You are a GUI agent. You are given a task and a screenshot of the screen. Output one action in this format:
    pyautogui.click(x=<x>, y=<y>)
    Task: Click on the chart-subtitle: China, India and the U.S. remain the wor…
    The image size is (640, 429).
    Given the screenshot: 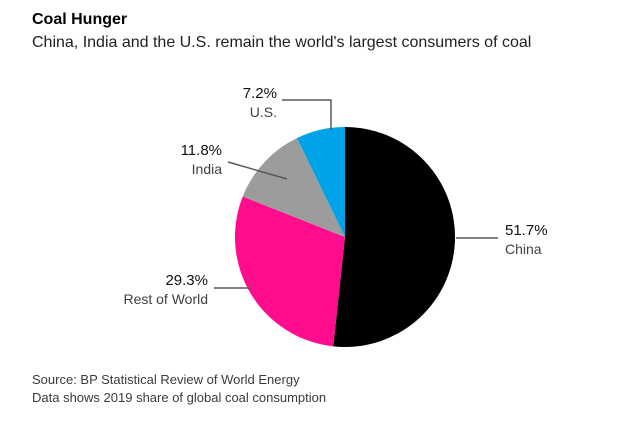 What is the action you would take?
    pyautogui.click(x=282, y=42)
    